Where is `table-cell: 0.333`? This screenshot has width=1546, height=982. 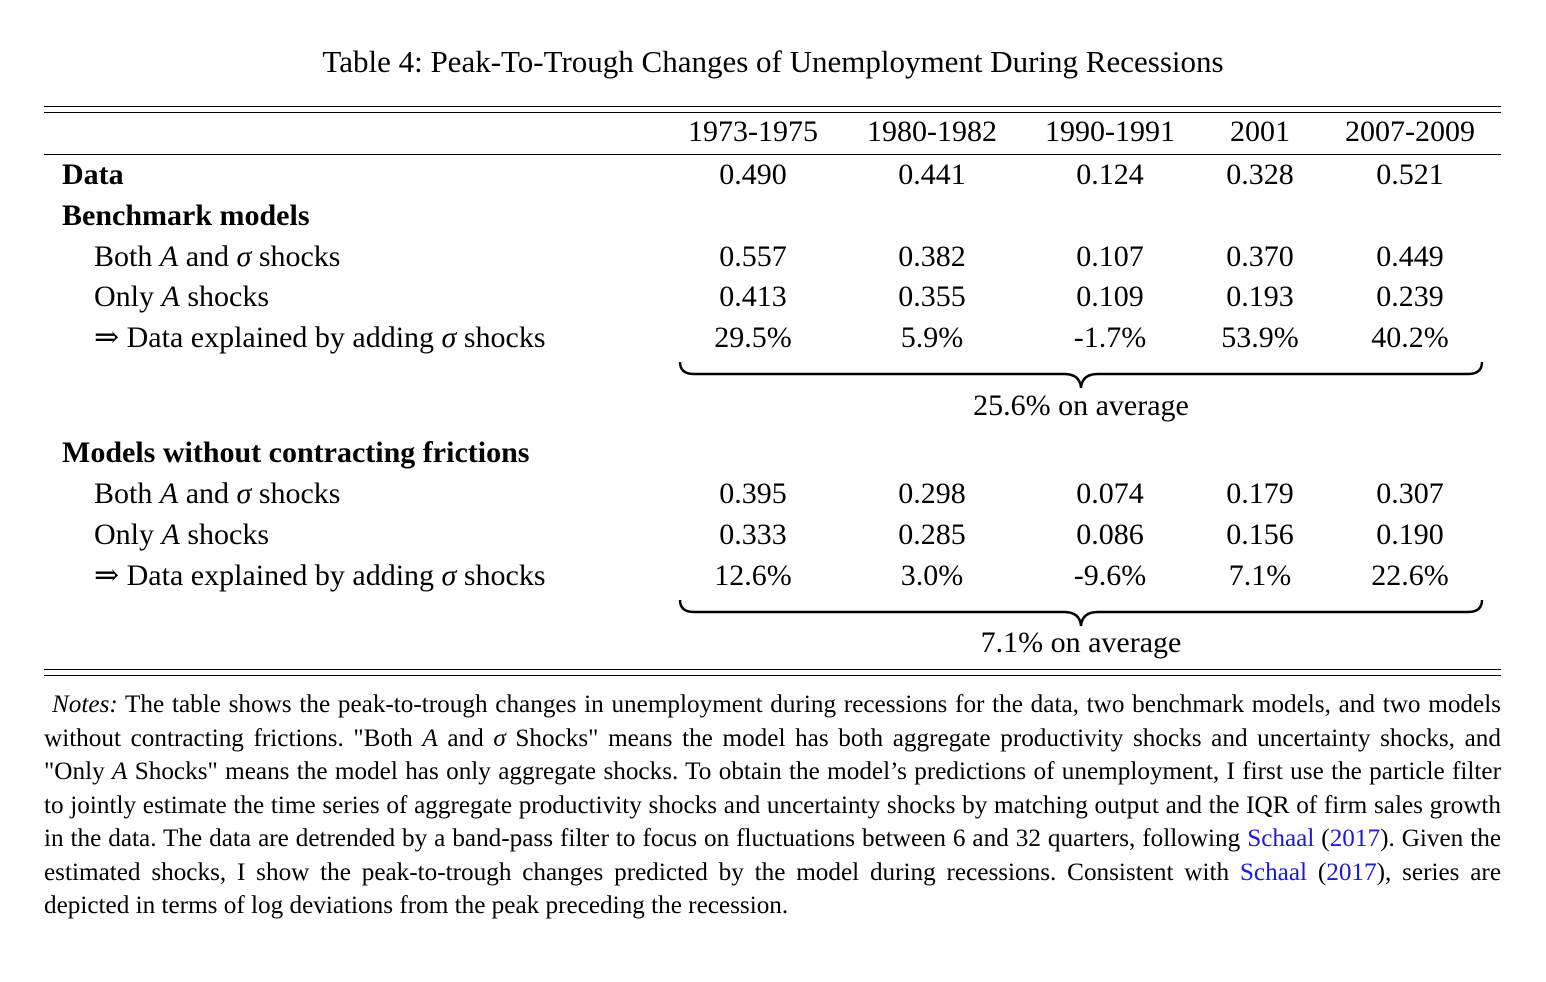 table-cell: 0.333 is located at coordinates (753, 534).